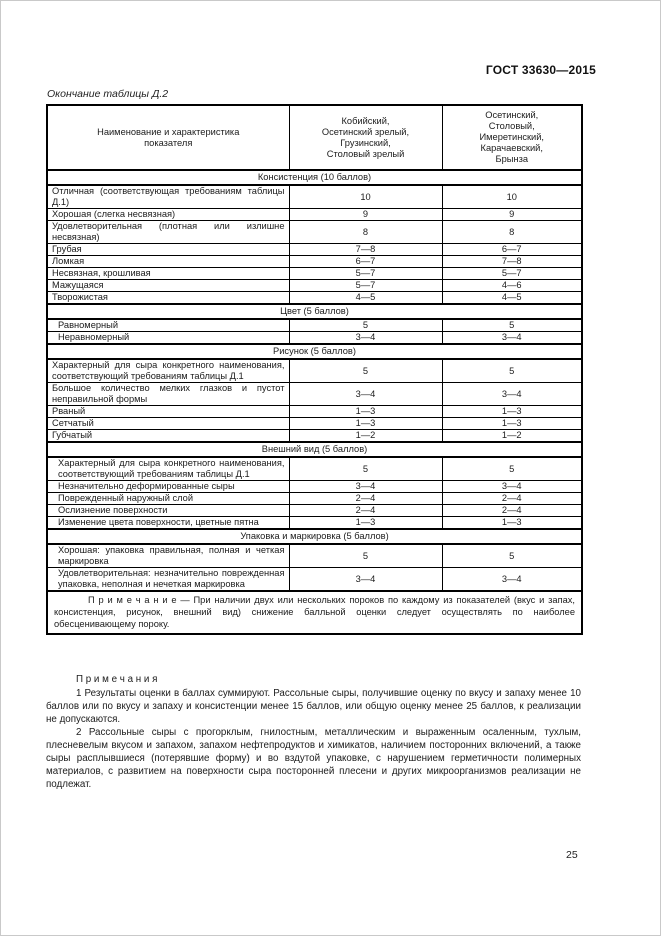 The width and height of the screenshot is (661, 936). I want to click on table-row: Хорошая (слегка несвязная) 9 9, so click(314, 214).